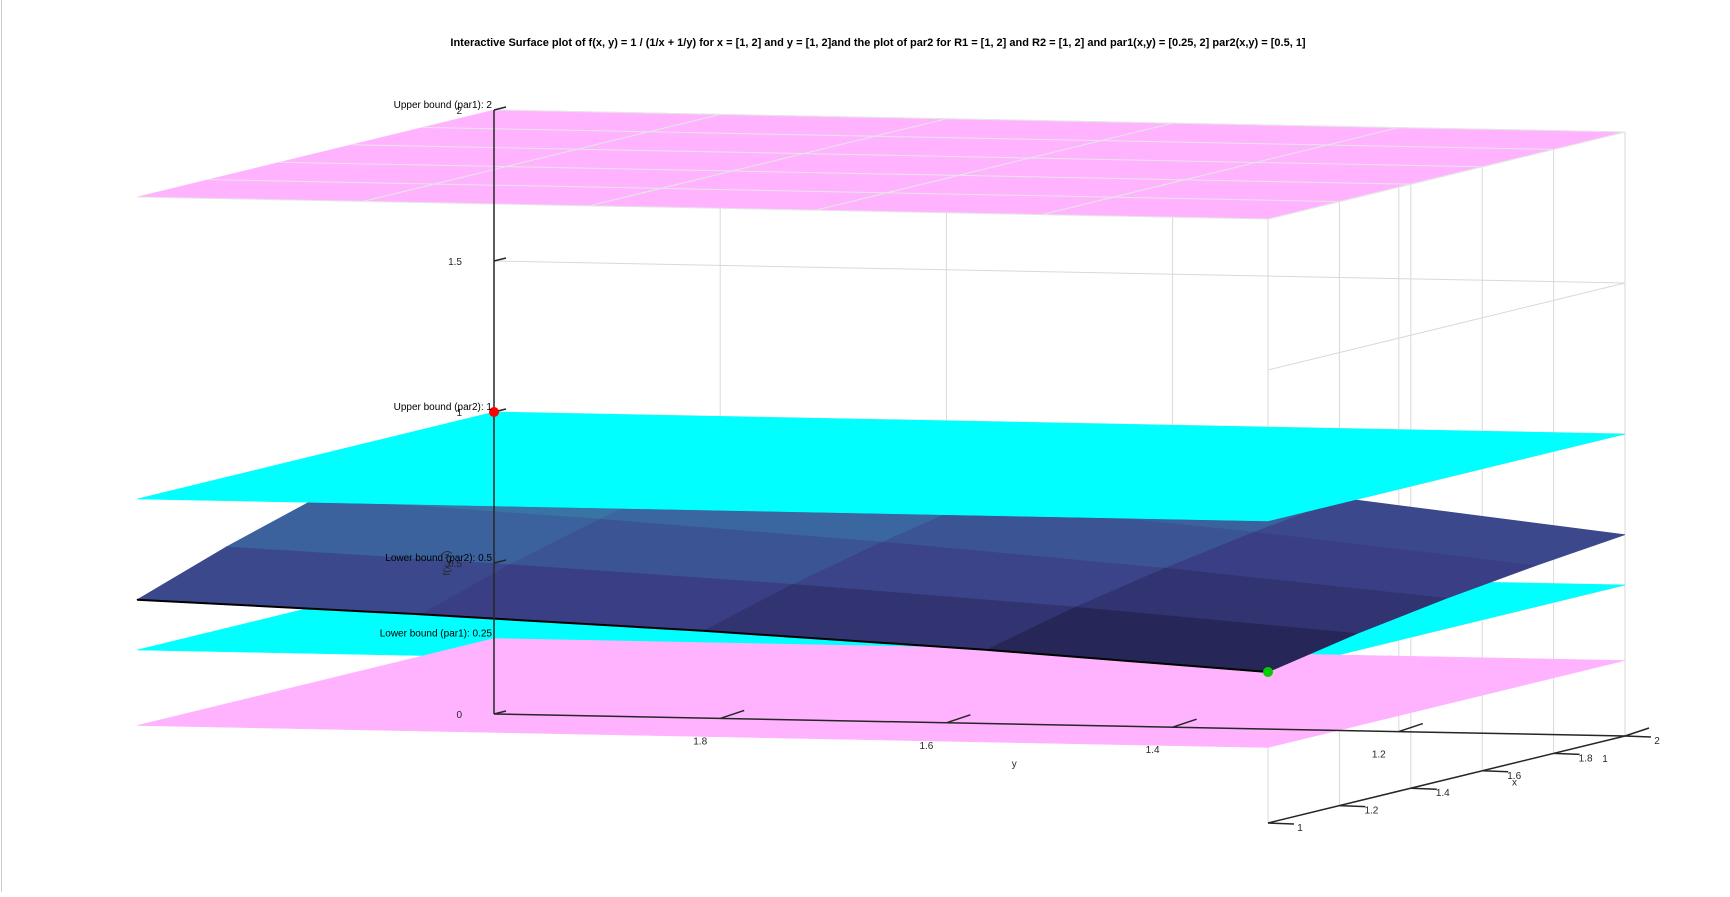  Describe the element at coordinates (438, 558) in the screenshot. I see `plane-label-3: Lower bound (par2): 0.5` at that location.